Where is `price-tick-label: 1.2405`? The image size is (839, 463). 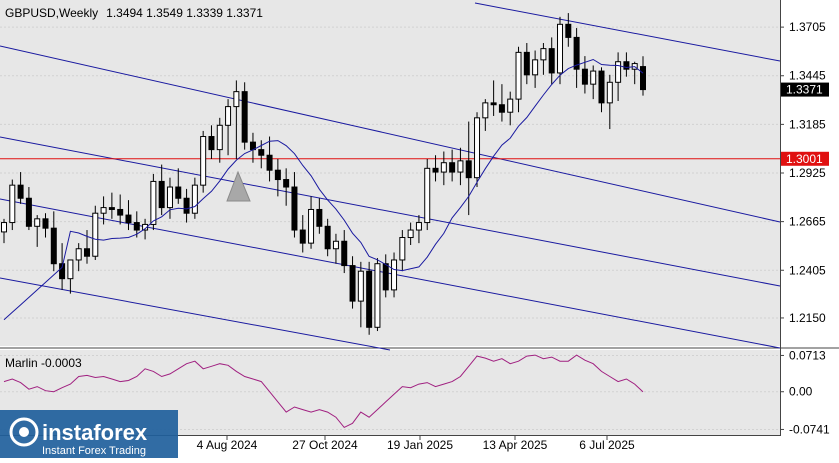 price-tick-label: 1.2405 is located at coordinates (807, 270).